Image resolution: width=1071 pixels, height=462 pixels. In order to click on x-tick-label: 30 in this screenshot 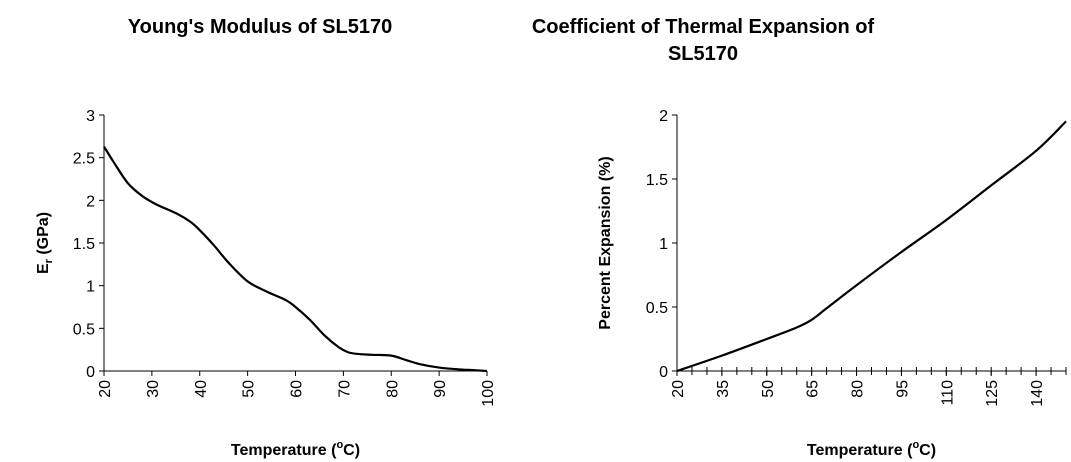, I will do `click(153, 389)`.